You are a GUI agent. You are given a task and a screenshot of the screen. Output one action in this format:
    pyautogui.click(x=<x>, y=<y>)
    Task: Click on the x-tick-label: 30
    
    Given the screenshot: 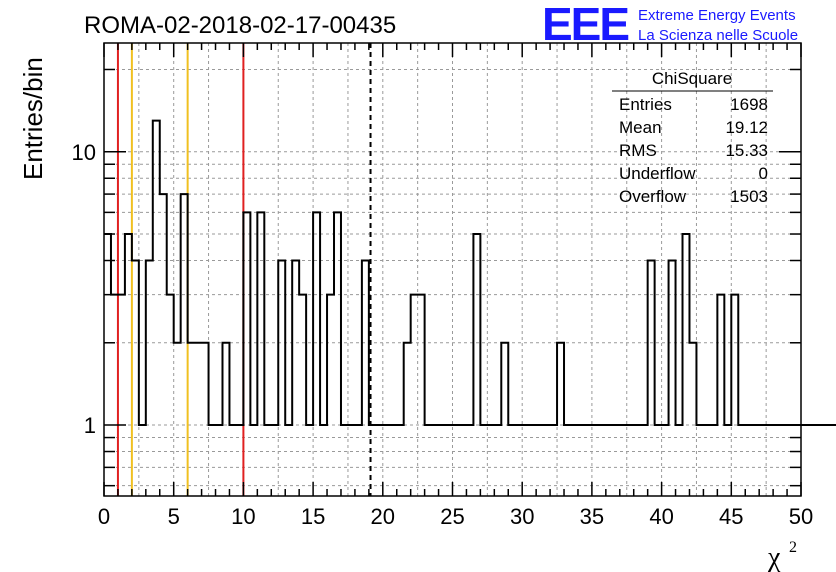 What is the action you would take?
    pyautogui.click(x=522, y=516)
    